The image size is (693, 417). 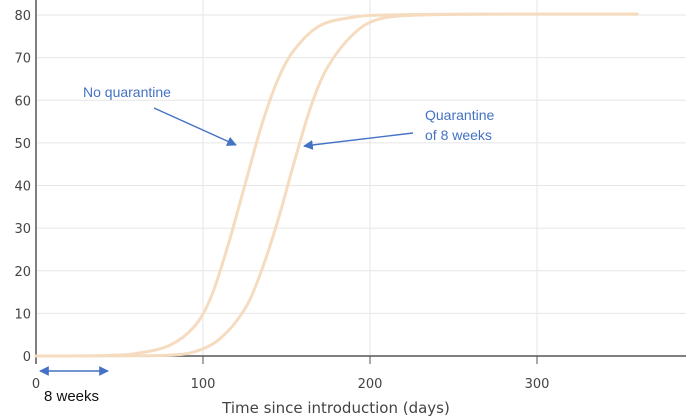 What do you see at coordinates (22, 272) in the screenshot?
I see `y-tick-label: 20` at bounding box center [22, 272].